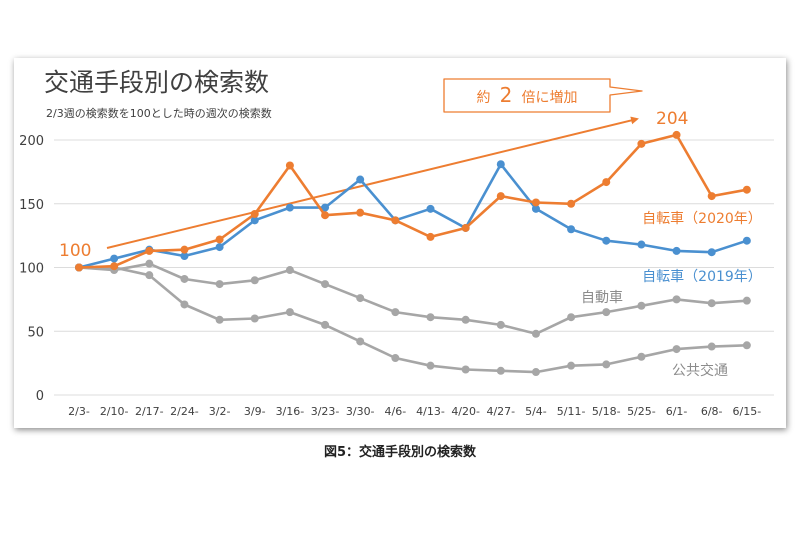 This screenshot has height=533, width=800. Describe the element at coordinates (412, 299) in the screenshot. I see `series-line` at that location.